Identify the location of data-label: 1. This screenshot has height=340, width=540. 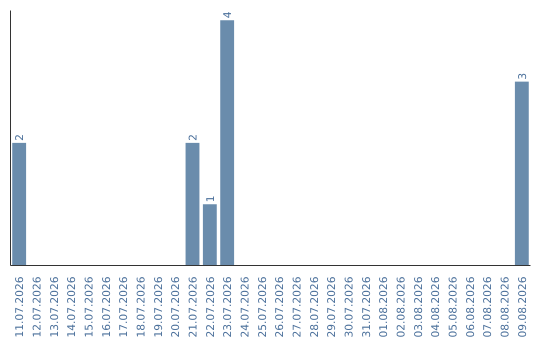
(210, 198).